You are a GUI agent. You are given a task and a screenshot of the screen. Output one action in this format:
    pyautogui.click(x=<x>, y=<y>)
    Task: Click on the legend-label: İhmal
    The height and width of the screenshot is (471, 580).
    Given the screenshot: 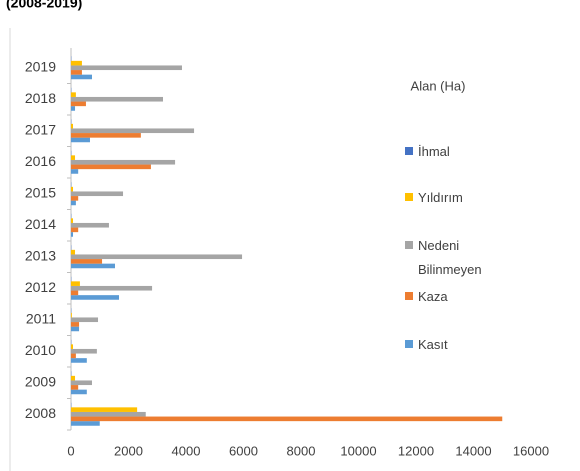 What is the action you would take?
    pyautogui.click(x=434, y=151)
    